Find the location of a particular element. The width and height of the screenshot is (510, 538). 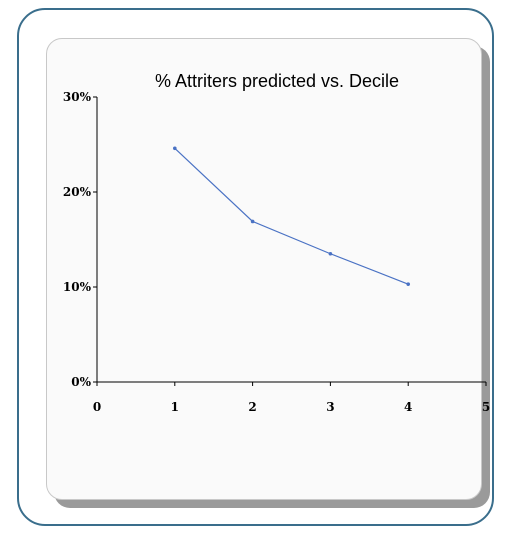

x-tick-label: 2 is located at coordinates (252, 407).